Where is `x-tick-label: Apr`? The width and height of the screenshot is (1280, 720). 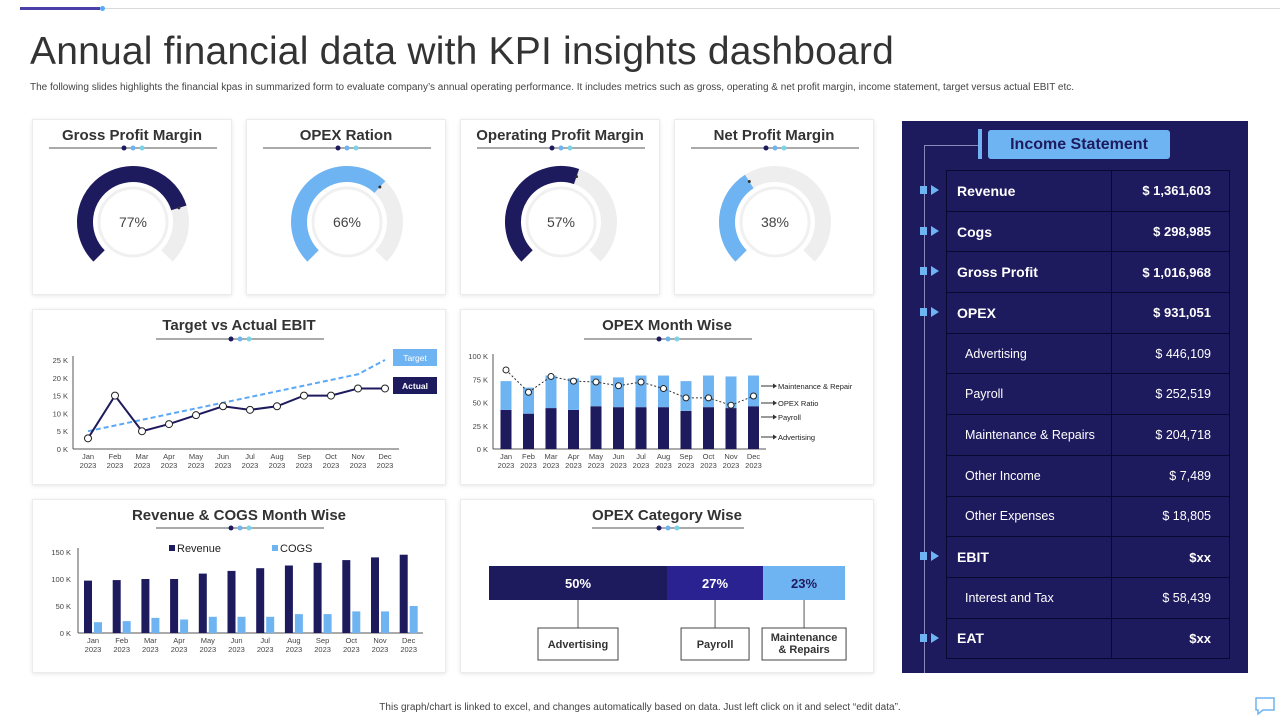
x-tick-label: Apr is located at coordinates (179, 640).